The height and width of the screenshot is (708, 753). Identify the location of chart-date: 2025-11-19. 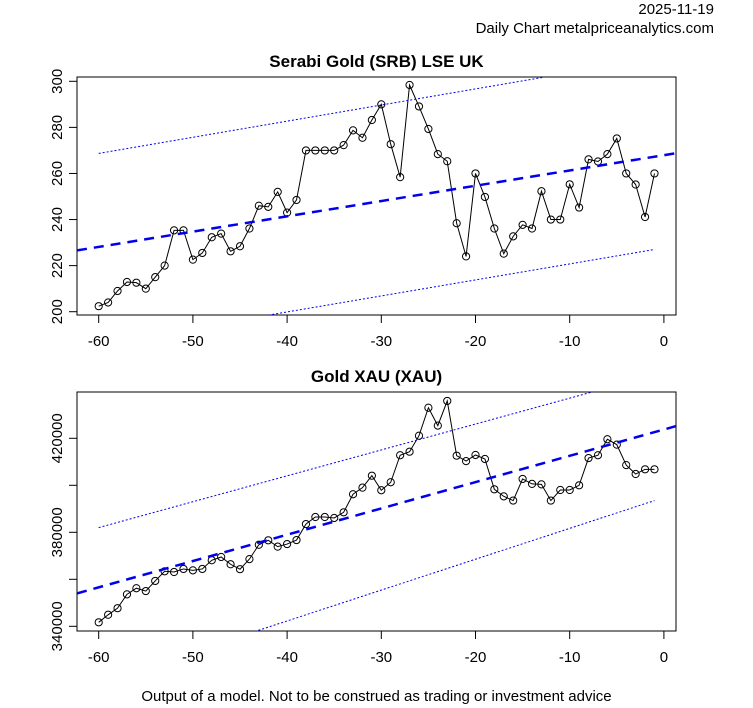
(676, 9).